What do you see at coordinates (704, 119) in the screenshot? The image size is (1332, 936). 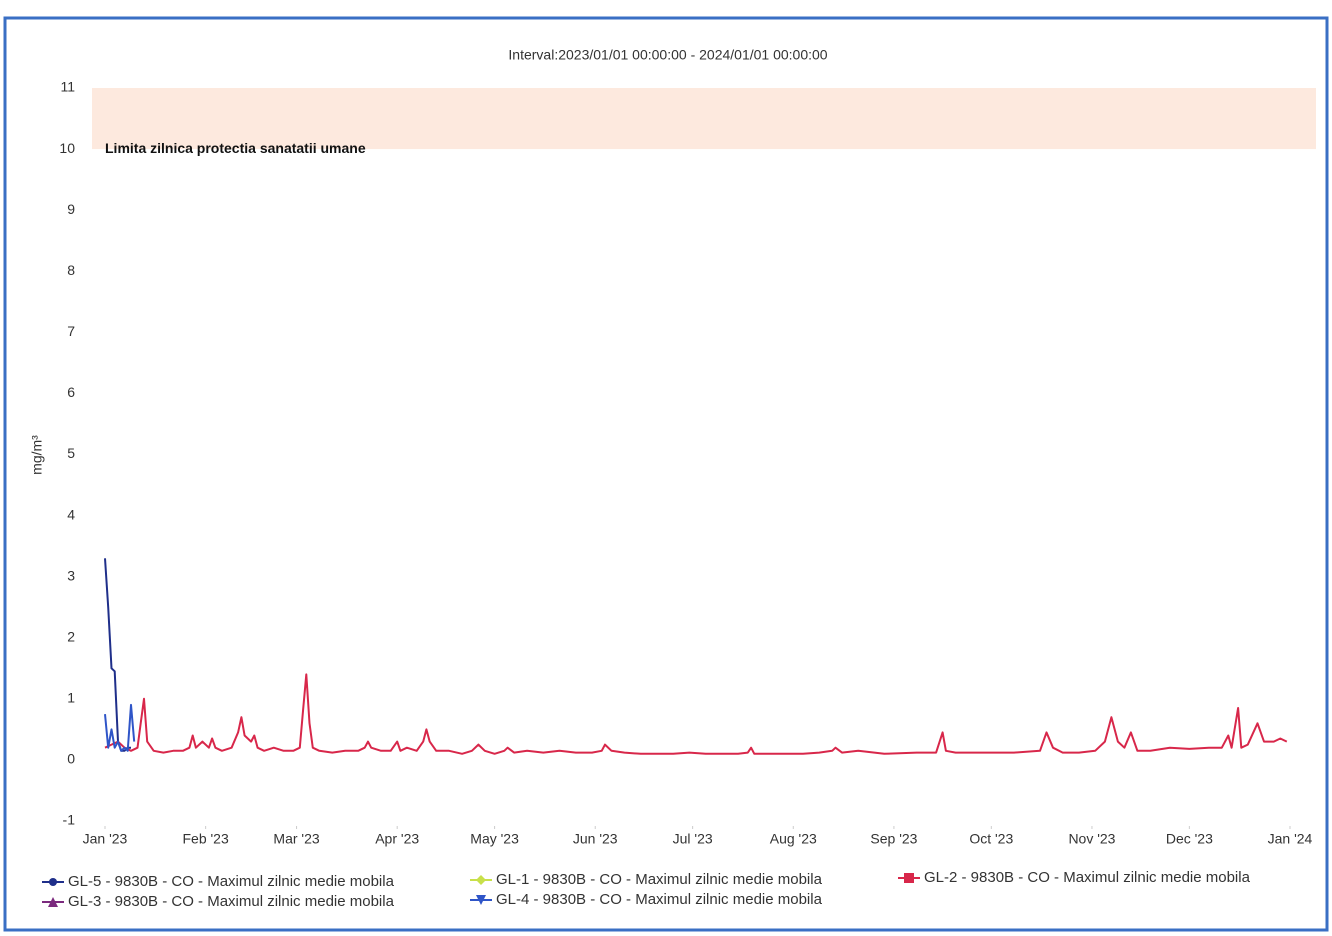 I see `plot-band` at bounding box center [704, 119].